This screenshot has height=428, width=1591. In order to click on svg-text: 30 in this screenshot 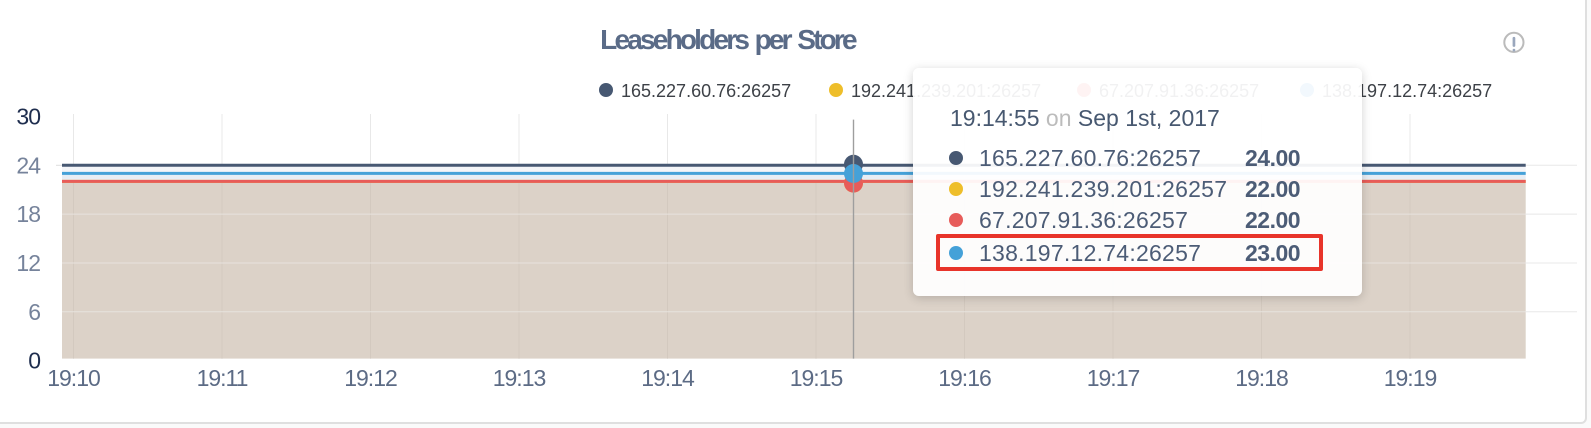, I will do `click(28, 116)`.